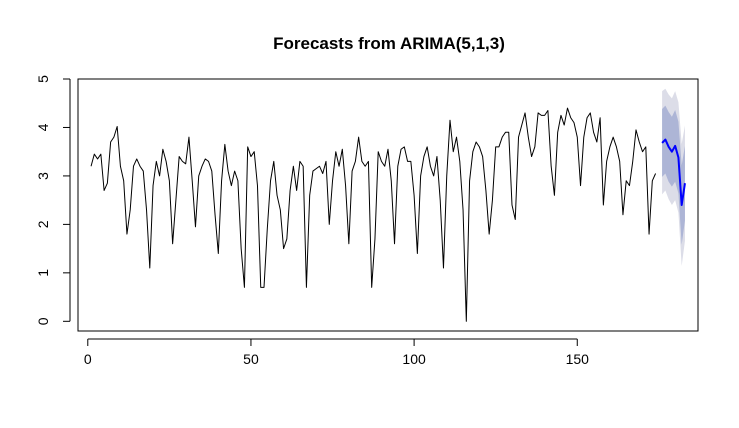  I want to click on y-axis: 0 1 2 3 4 5, so click(53, 200).